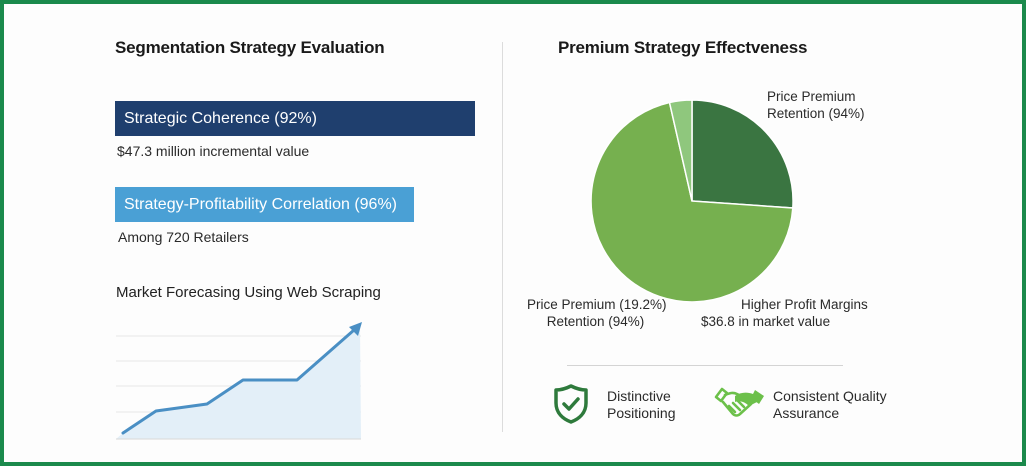 The width and height of the screenshot is (1026, 466). I want to click on pie-label-bottom-left: Price Premium (19.2%) Retention (94%), so click(597, 313).